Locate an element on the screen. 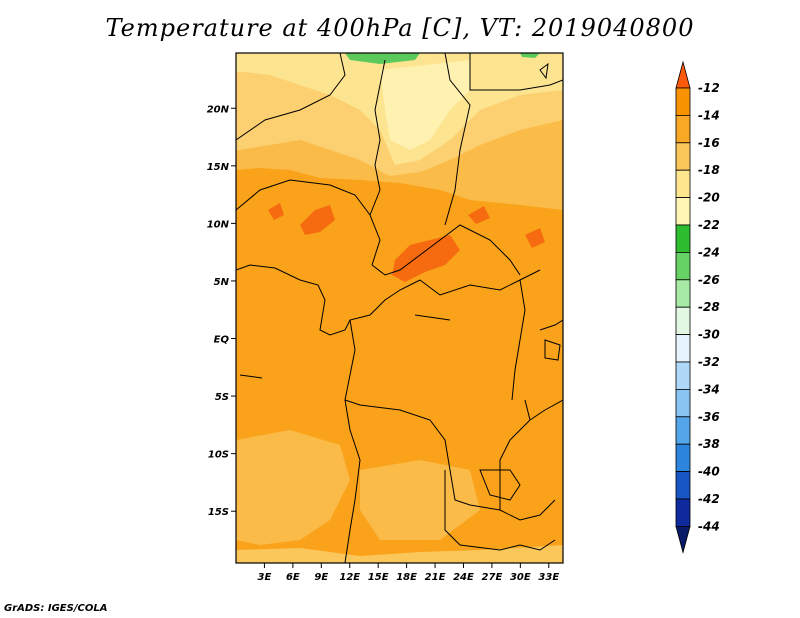 This screenshot has width=800, height=618. y-tick-label: 5S is located at coordinates (222, 397).